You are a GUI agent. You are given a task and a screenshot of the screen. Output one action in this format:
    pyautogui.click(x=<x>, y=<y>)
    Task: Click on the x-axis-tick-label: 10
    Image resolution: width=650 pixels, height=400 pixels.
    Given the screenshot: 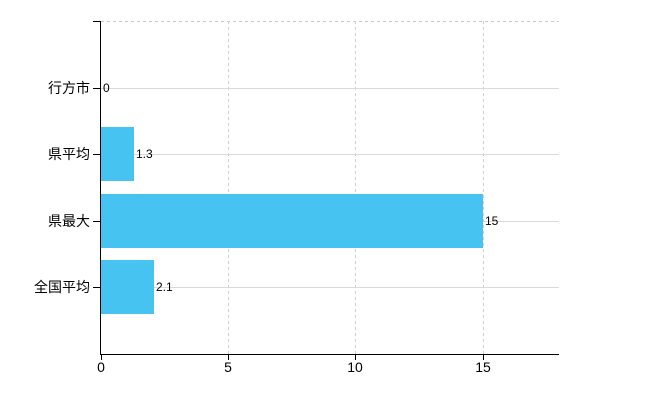 What is the action you would take?
    pyautogui.click(x=355, y=367)
    